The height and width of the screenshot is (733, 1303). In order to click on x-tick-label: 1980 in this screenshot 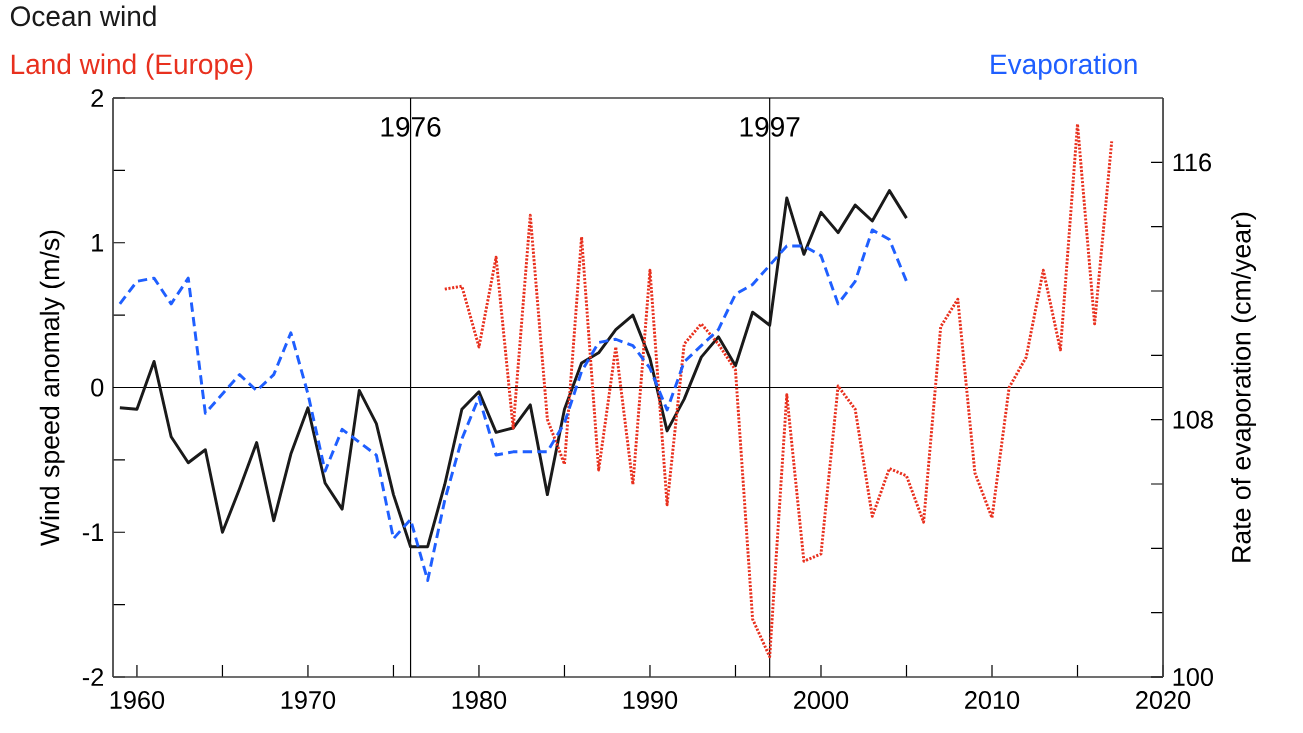, I will do `click(479, 700)`.